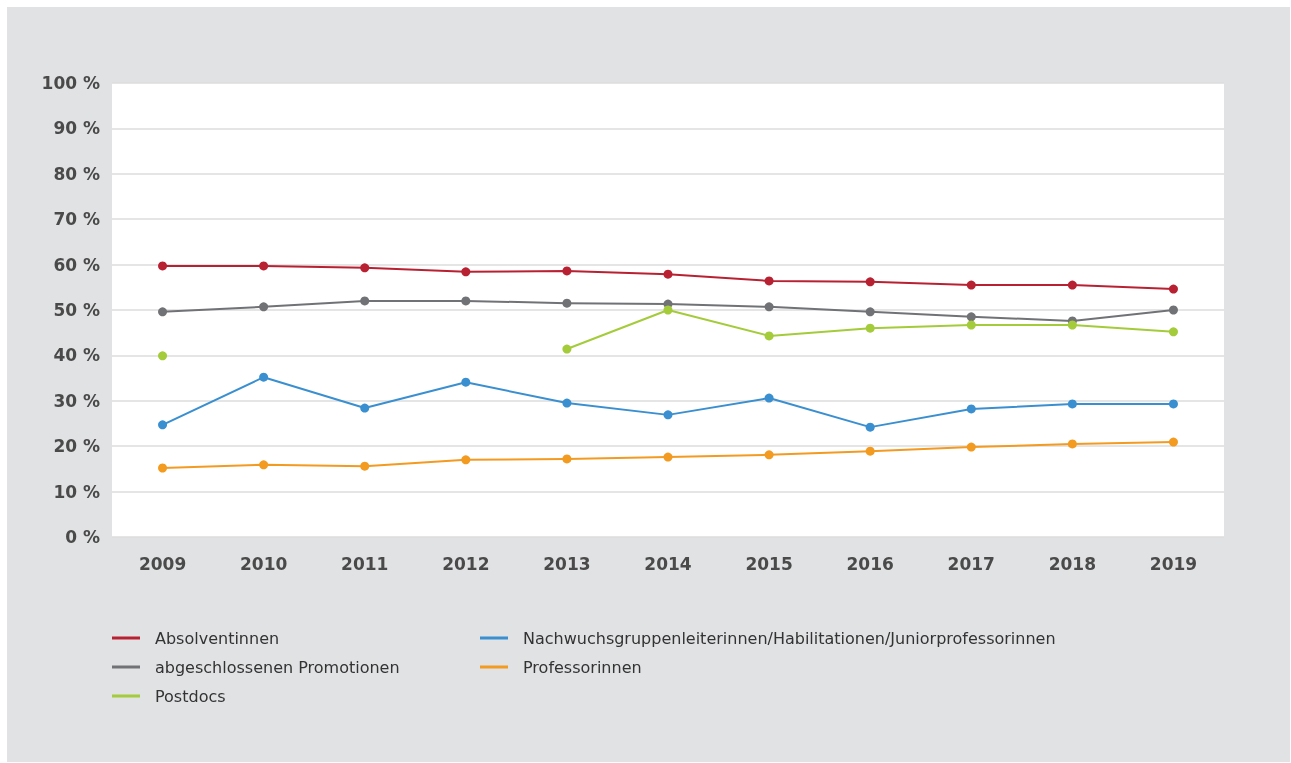  What do you see at coordinates (263, 563) in the screenshot?
I see `x-tick-label: 2010` at bounding box center [263, 563].